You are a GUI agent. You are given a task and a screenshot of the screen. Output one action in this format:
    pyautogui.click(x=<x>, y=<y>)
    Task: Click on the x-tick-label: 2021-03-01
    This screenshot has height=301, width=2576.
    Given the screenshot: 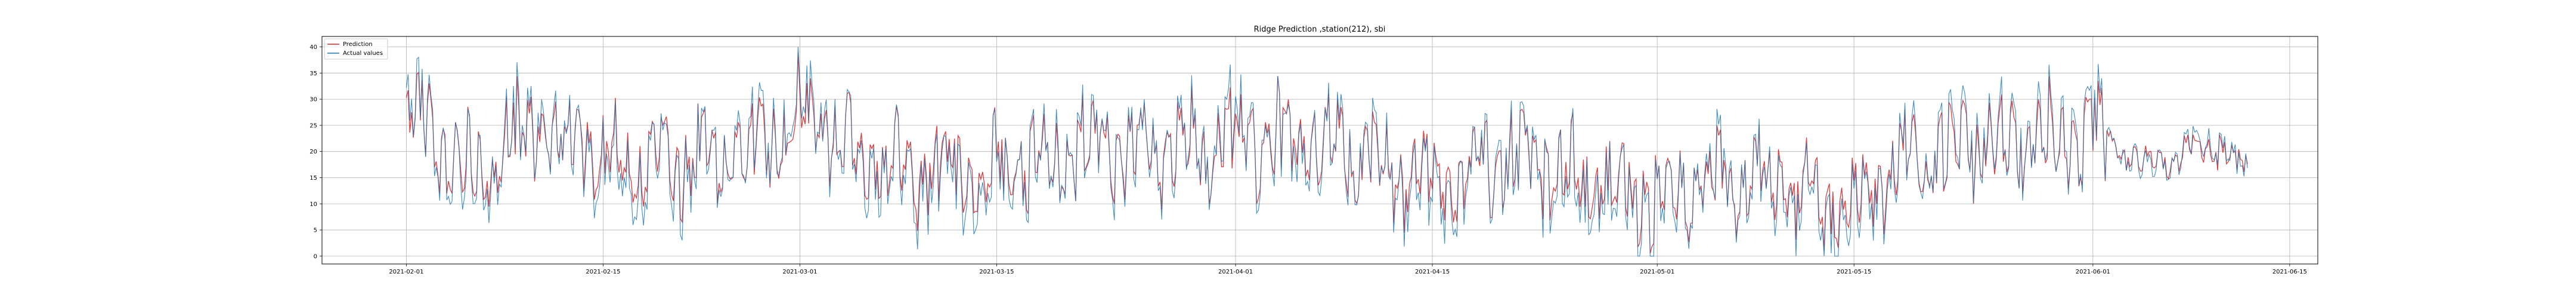 What is the action you would take?
    pyautogui.click(x=800, y=272)
    